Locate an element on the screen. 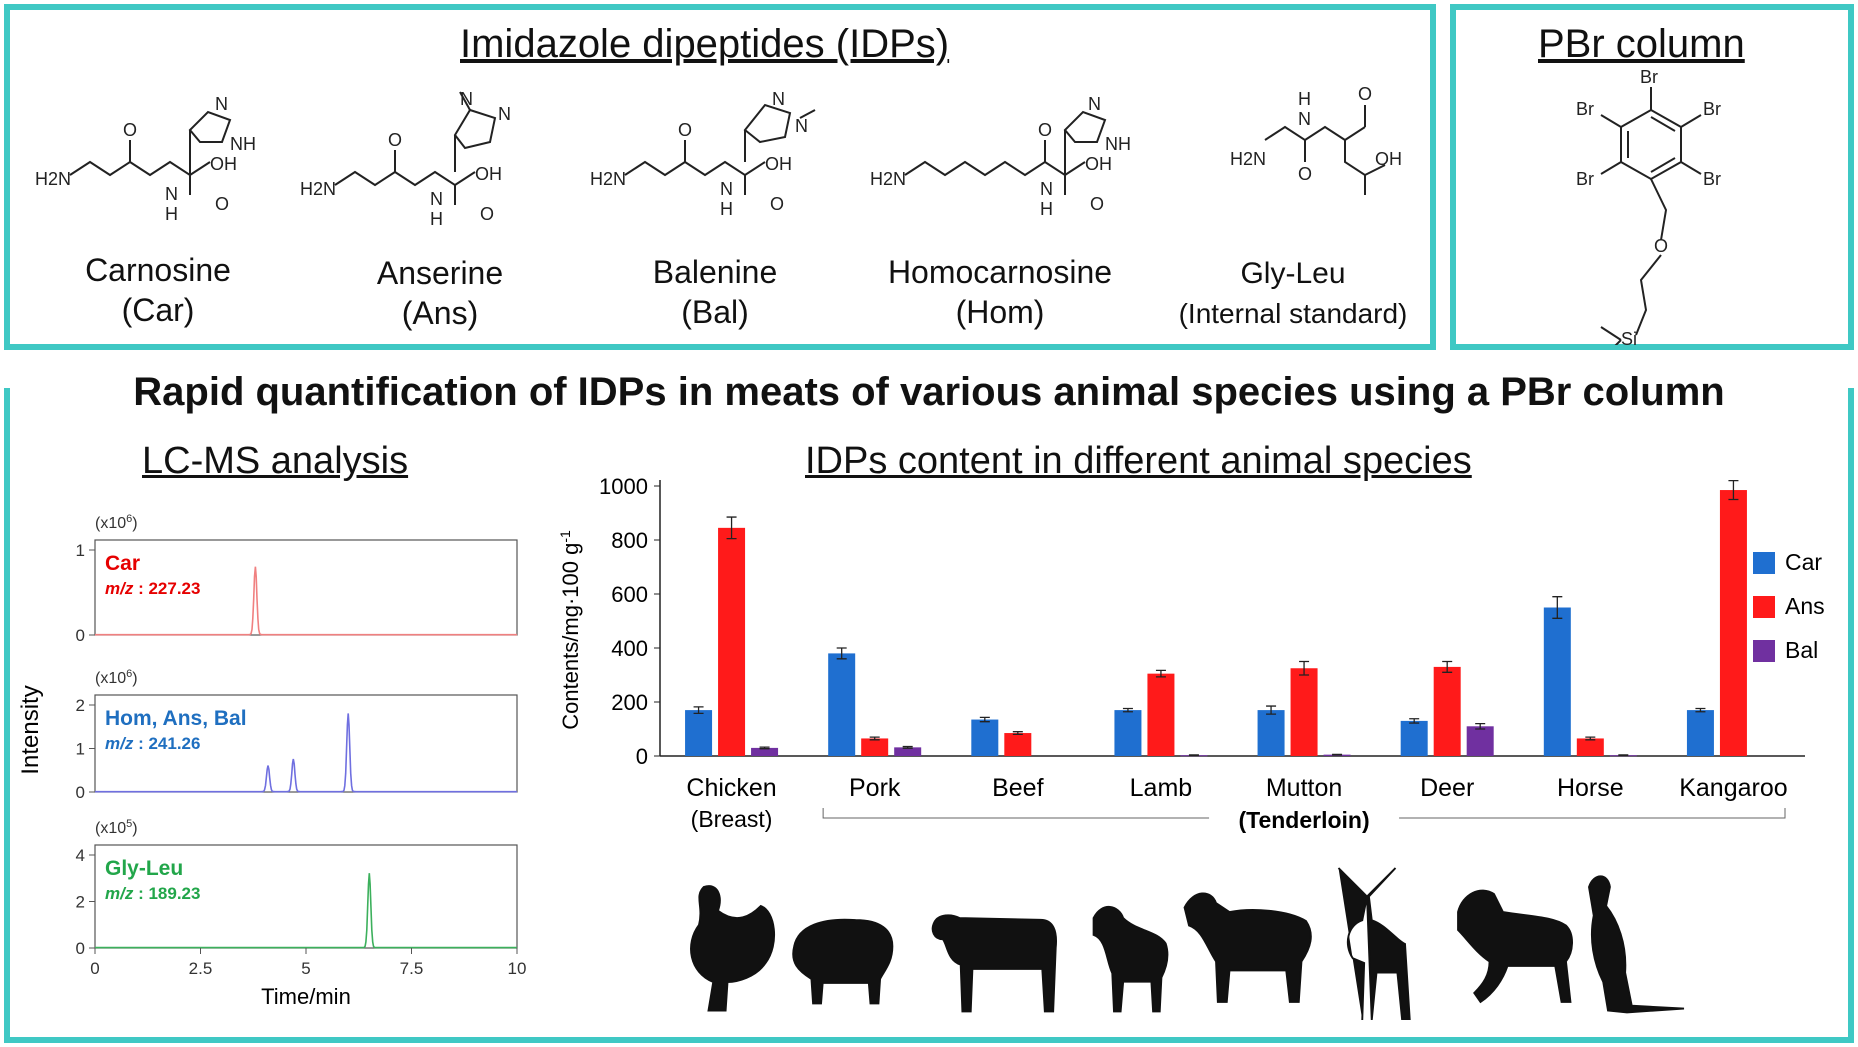 This screenshot has width=1858, height=1047. animal-silhouettes is located at coordinates (1187, 943).